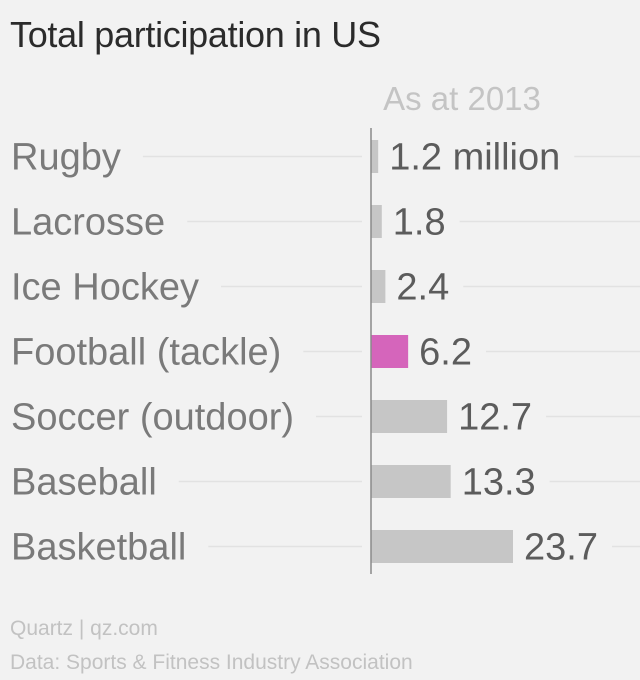 This screenshot has height=680, width=640. What do you see at coordinates (66, 158) in the screenshot?
I see `category-label: Rugby` at bounding box center [66, 158].